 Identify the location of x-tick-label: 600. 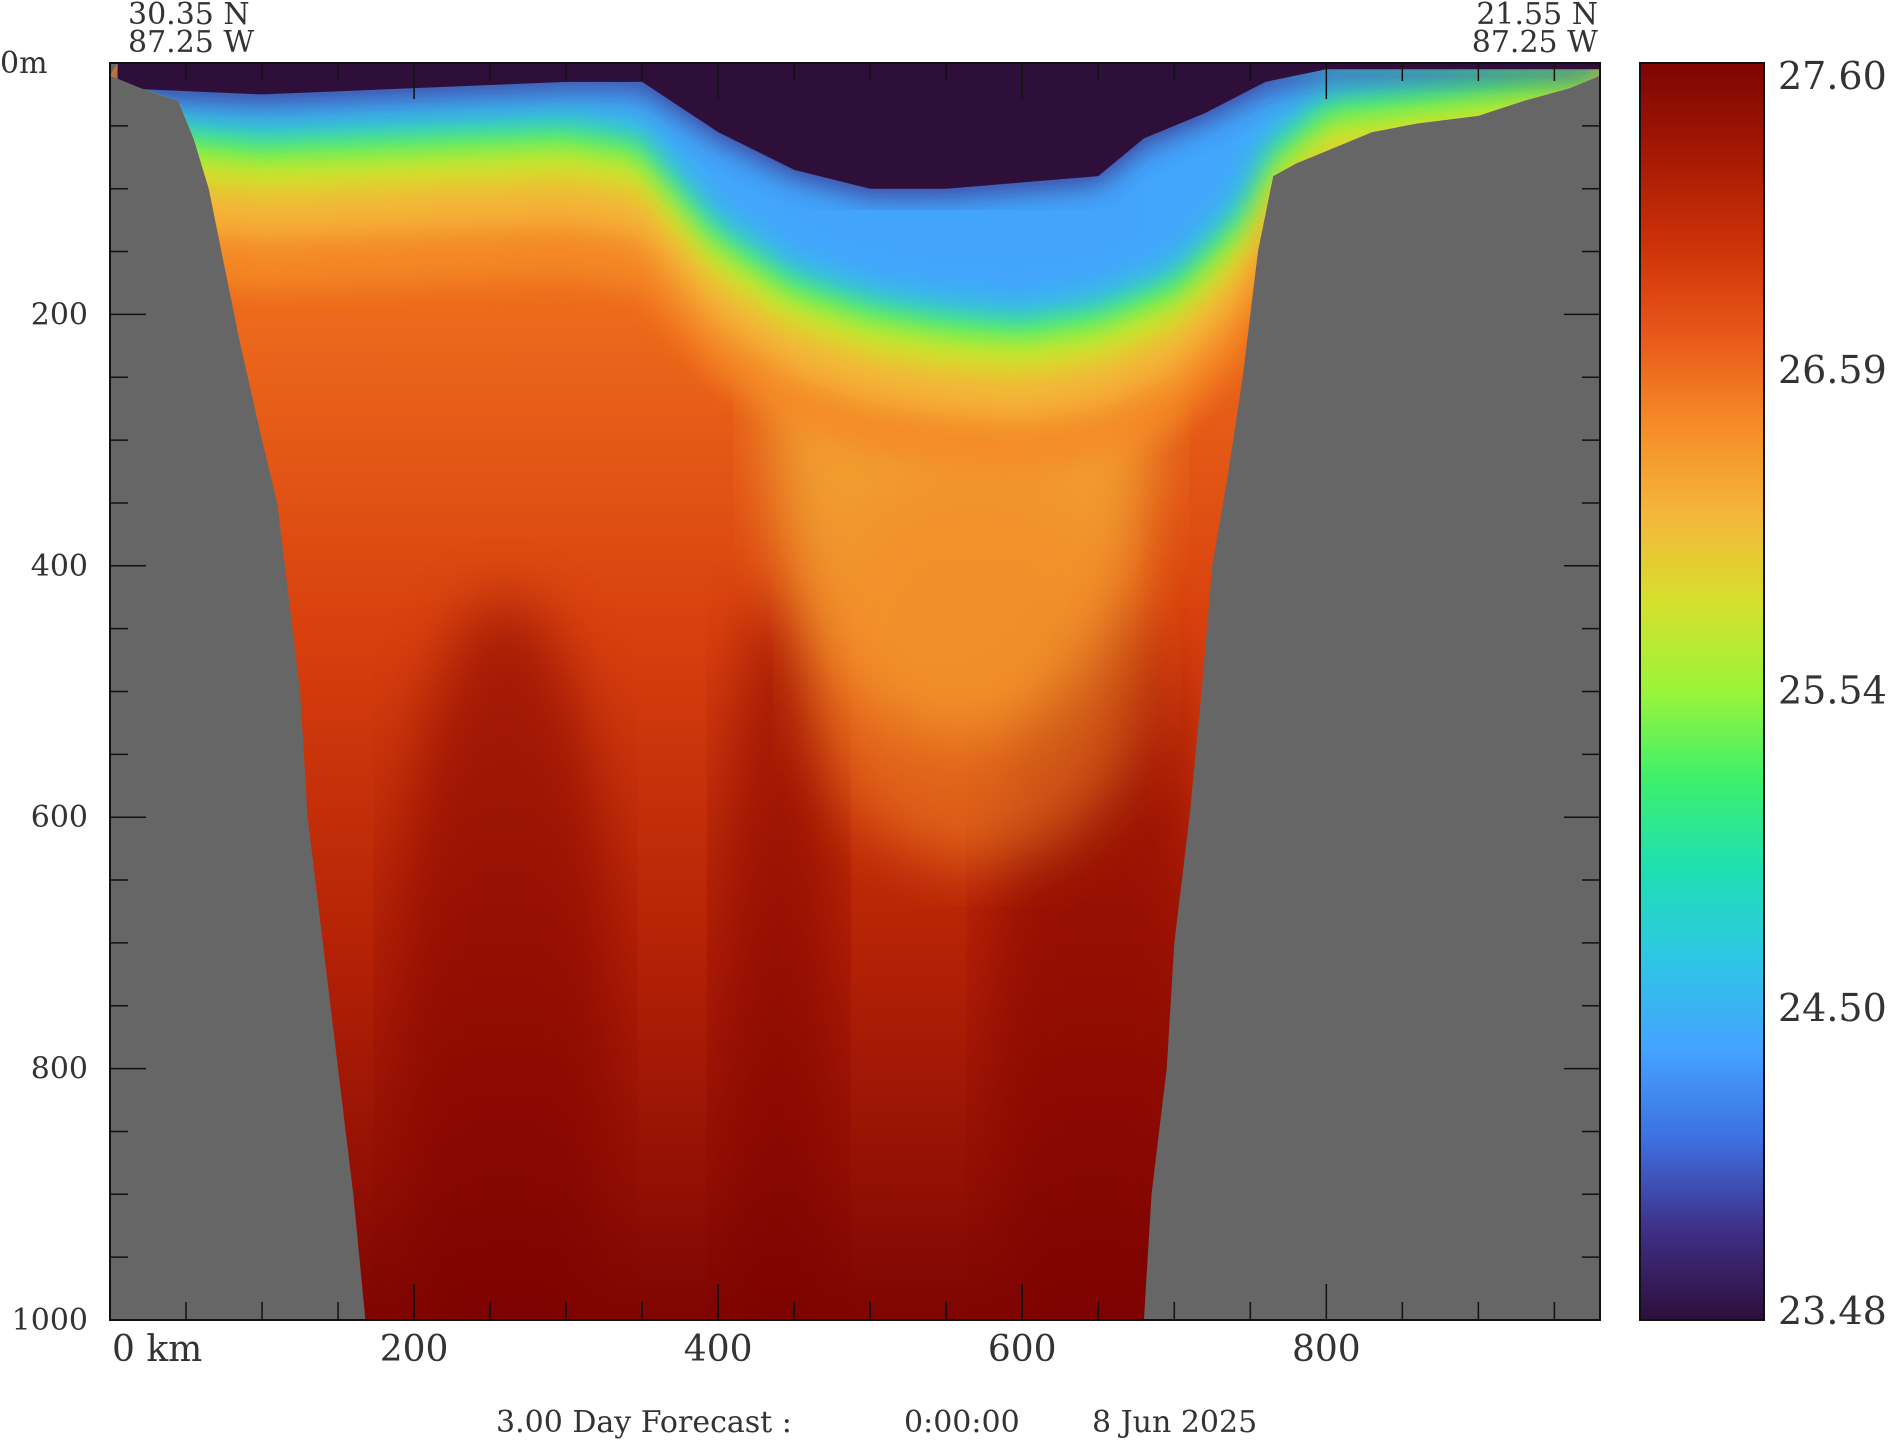
(1022, 1349).